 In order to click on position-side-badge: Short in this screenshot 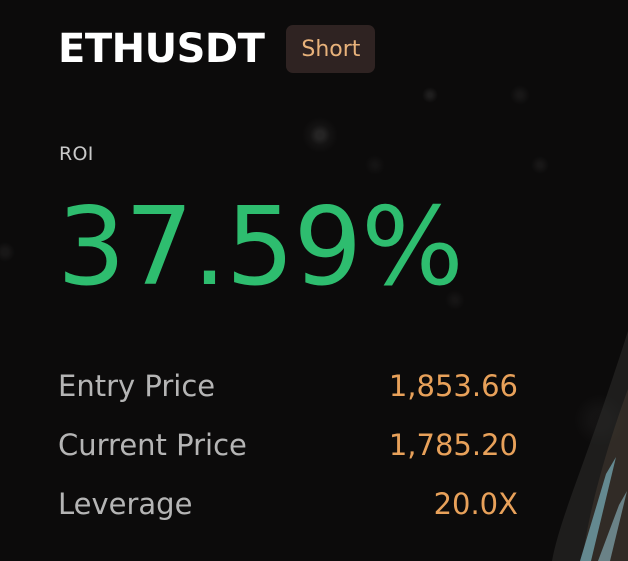, I will do `click(331, 49)`.